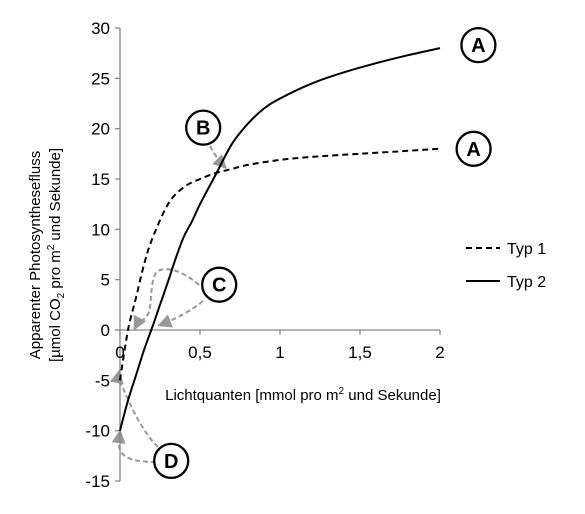 The image size is (585, 514). Describe the element at coordinates (105, 330) in the screenshot. I see `y-tick-label: 0` at that location.